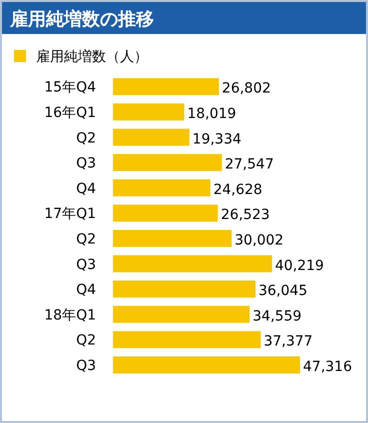 Image resolution: width=368 pixels, height=423 pixels. I want to click on legend-label: 雇用純増数（人）, so click(92, 56).